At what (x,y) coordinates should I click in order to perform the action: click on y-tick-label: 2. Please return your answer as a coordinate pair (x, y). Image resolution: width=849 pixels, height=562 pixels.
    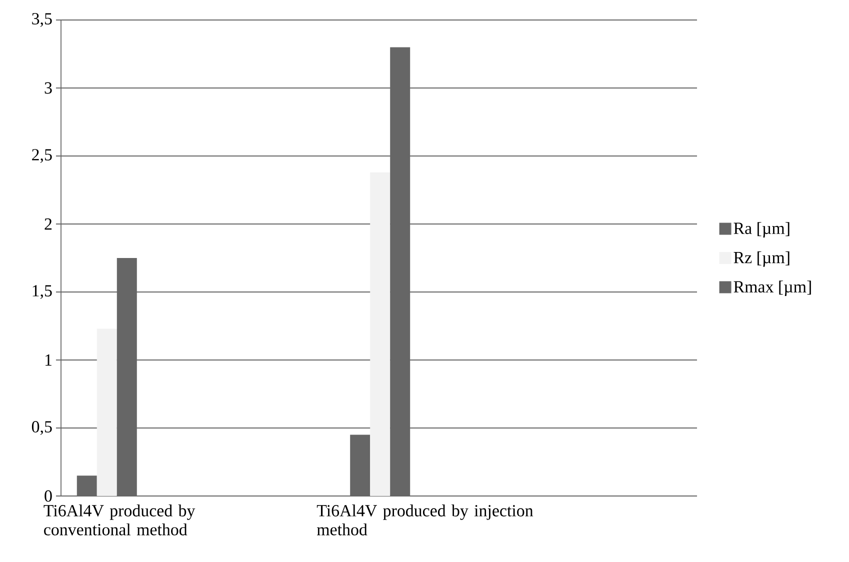
    Looking at the image, I should click on (48, 224).